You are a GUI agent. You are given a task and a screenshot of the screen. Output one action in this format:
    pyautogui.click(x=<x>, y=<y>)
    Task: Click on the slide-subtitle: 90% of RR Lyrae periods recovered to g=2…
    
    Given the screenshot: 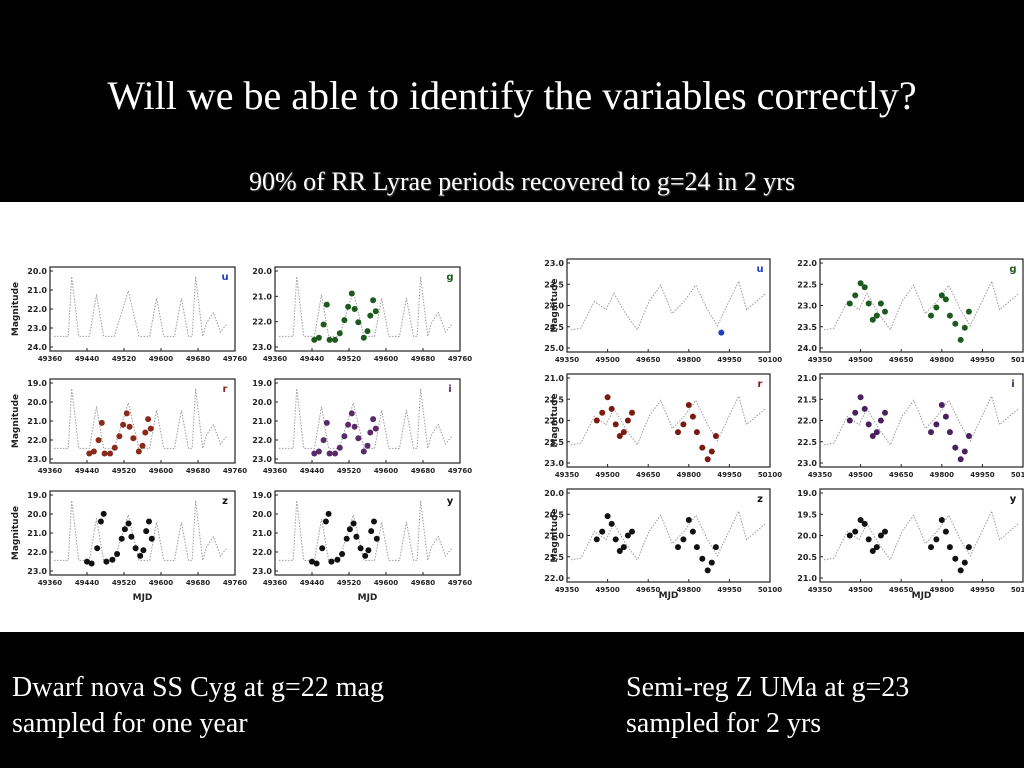 What is the action you would take?
    pyautogui.click(x=522, y=181)
    